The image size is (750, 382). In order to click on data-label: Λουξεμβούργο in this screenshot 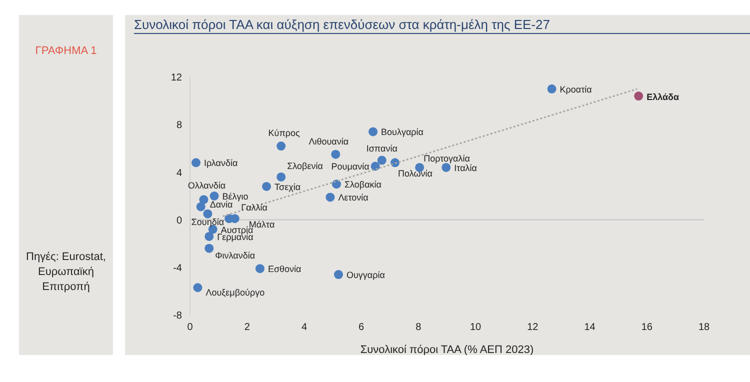, I will do `click(235, 293)`.